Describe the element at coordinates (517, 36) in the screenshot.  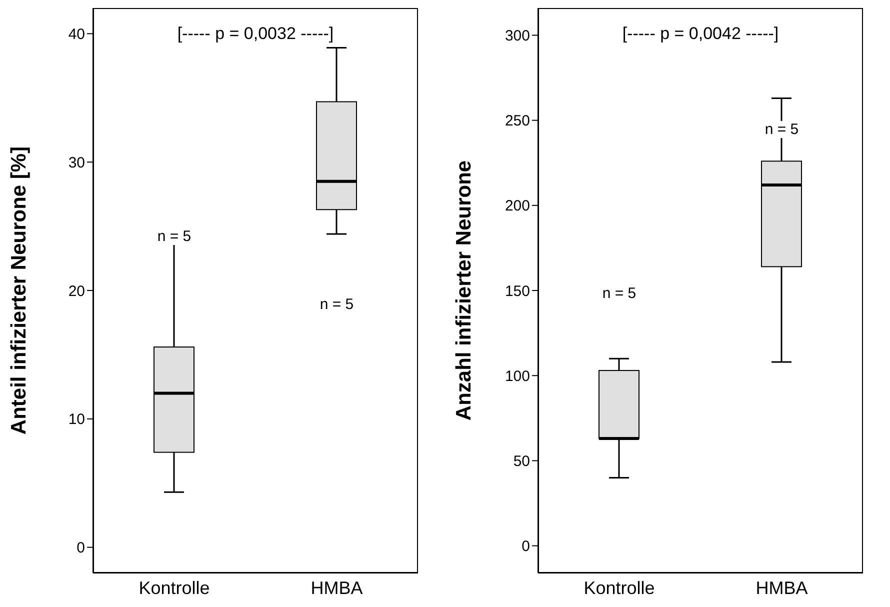
I see `y-tick-label: 300` at that location.